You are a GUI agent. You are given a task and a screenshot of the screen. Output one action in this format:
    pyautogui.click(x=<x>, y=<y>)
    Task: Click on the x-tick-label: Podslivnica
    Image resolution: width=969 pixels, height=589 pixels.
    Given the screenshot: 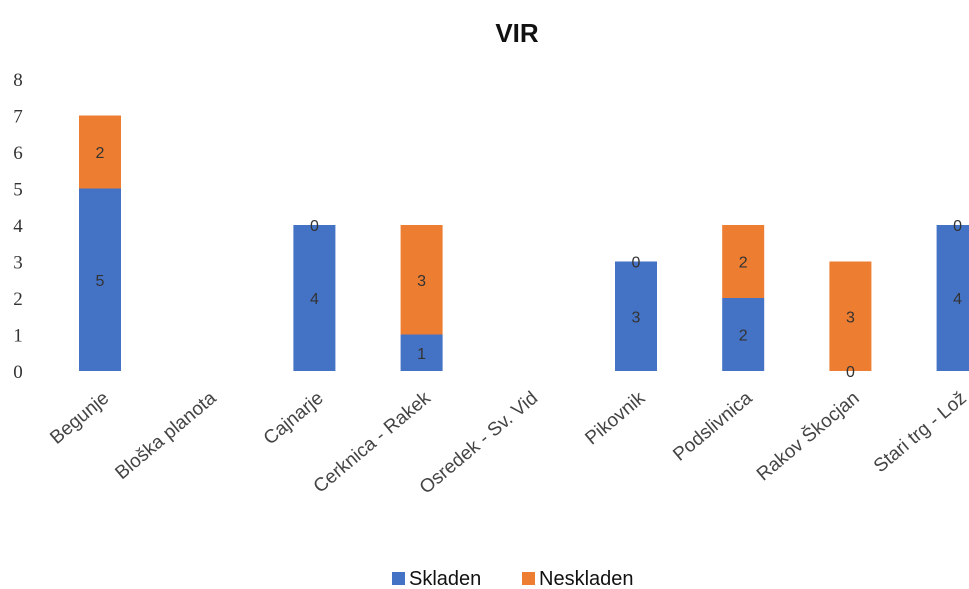 What is the action you would take?
    pyautogui.click(x=712, y=426)
    